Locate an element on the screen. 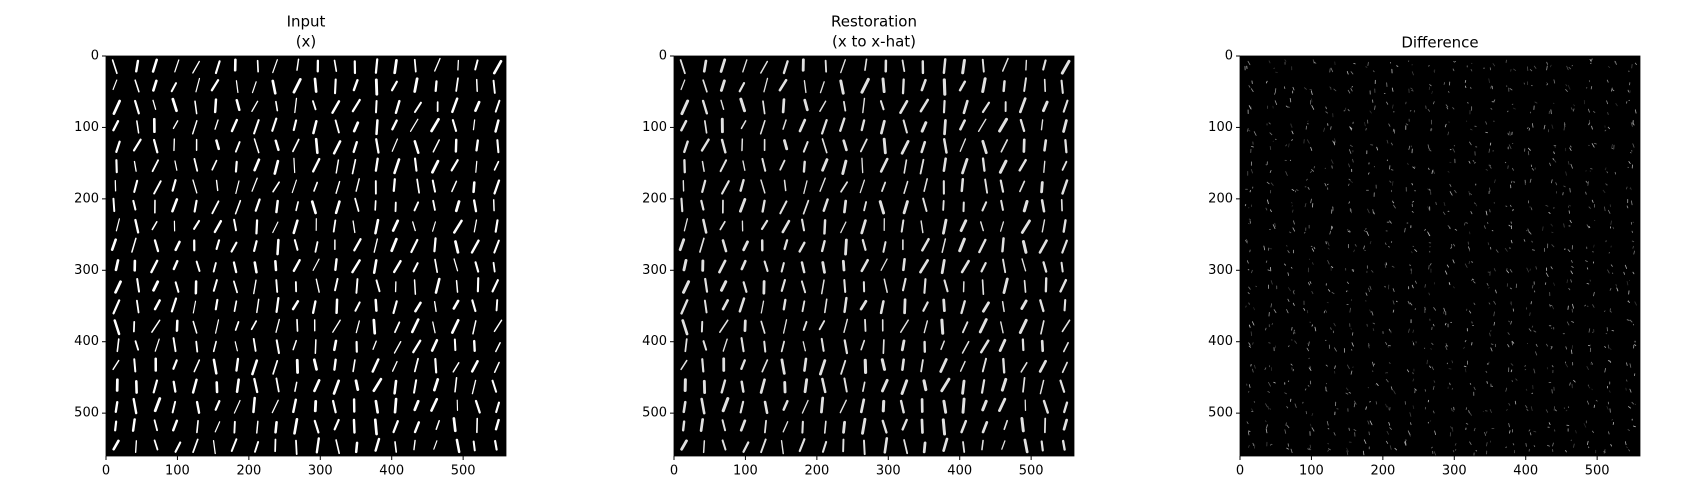  y-tick-label: 200 is located at coordinates (654, 198).